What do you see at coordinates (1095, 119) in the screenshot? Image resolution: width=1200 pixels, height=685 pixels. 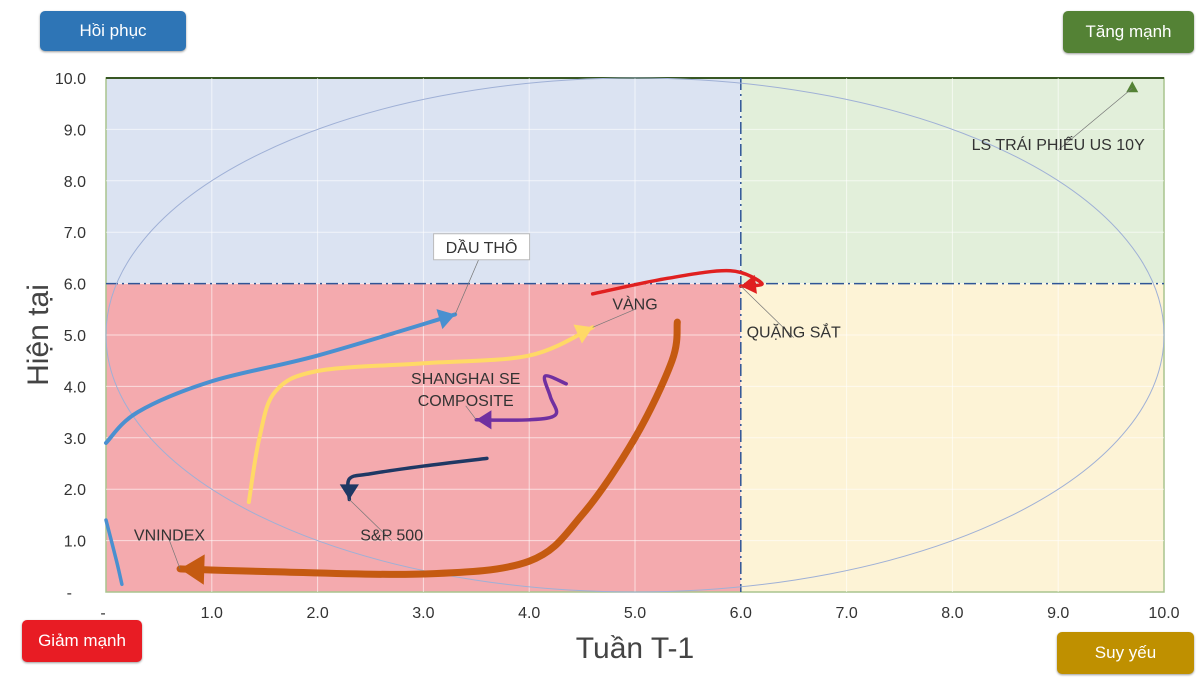 I see `series-ls-tr-i-phi-u-us-10y-leader-line` at bounding box center [1095, 119].